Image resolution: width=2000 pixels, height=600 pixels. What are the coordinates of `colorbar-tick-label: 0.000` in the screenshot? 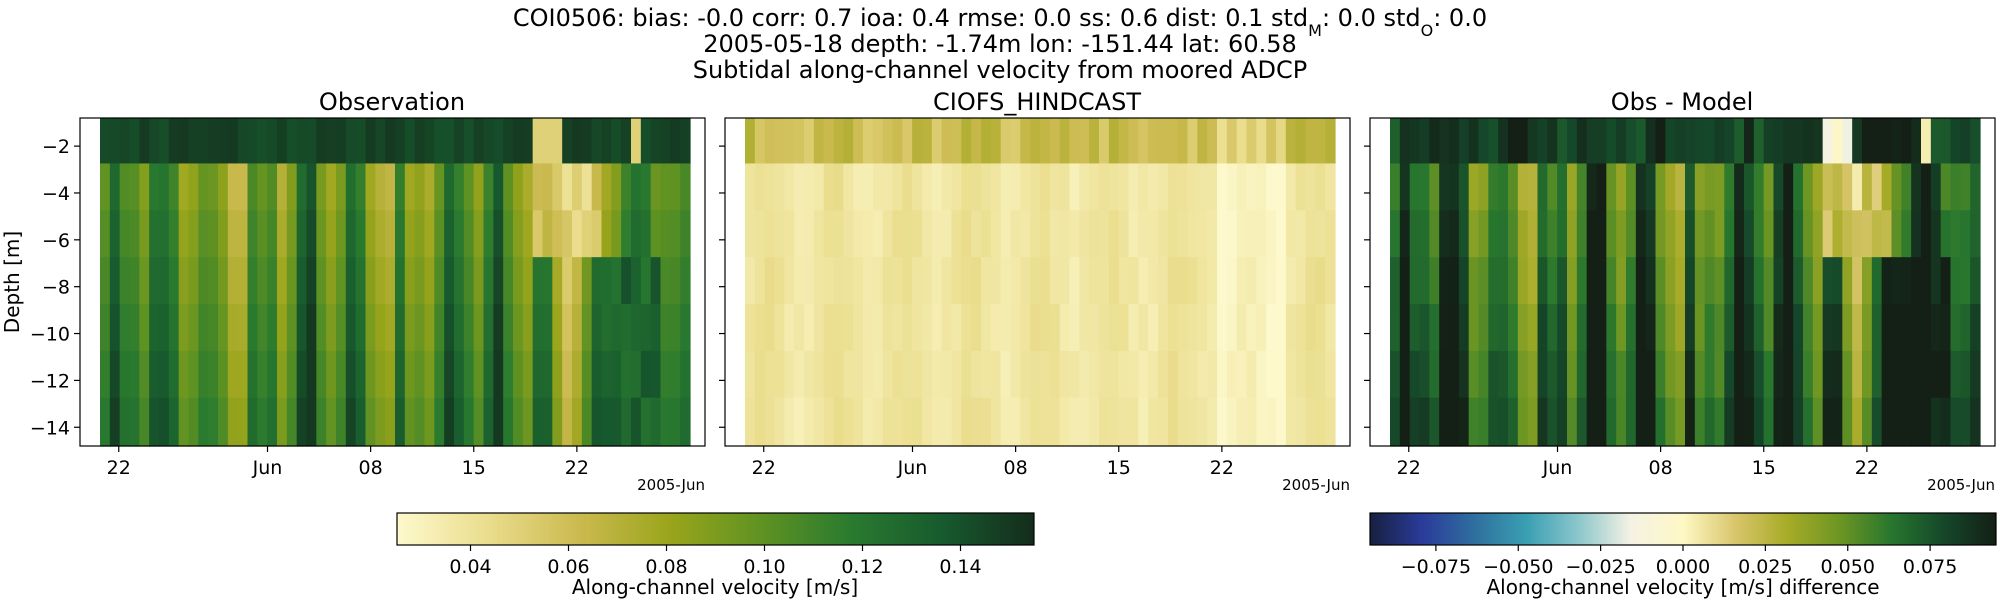 It's located at (1683, 567).